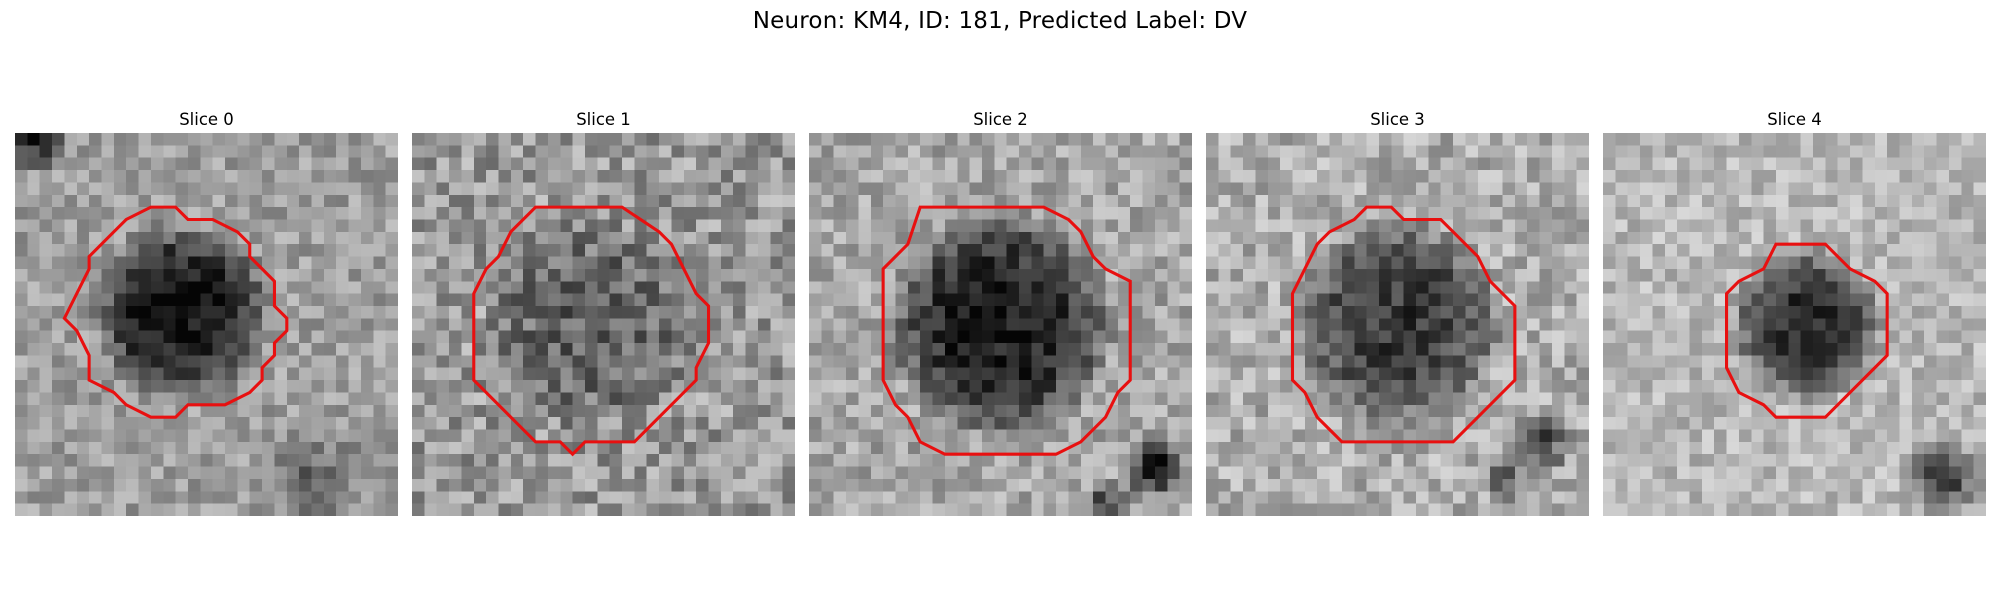 The height and width of the screenshot is (600, 2000). Describe the element at coordinates (1000, 119) in the screenshot. I see `slice-title: Slice 2` at that location.